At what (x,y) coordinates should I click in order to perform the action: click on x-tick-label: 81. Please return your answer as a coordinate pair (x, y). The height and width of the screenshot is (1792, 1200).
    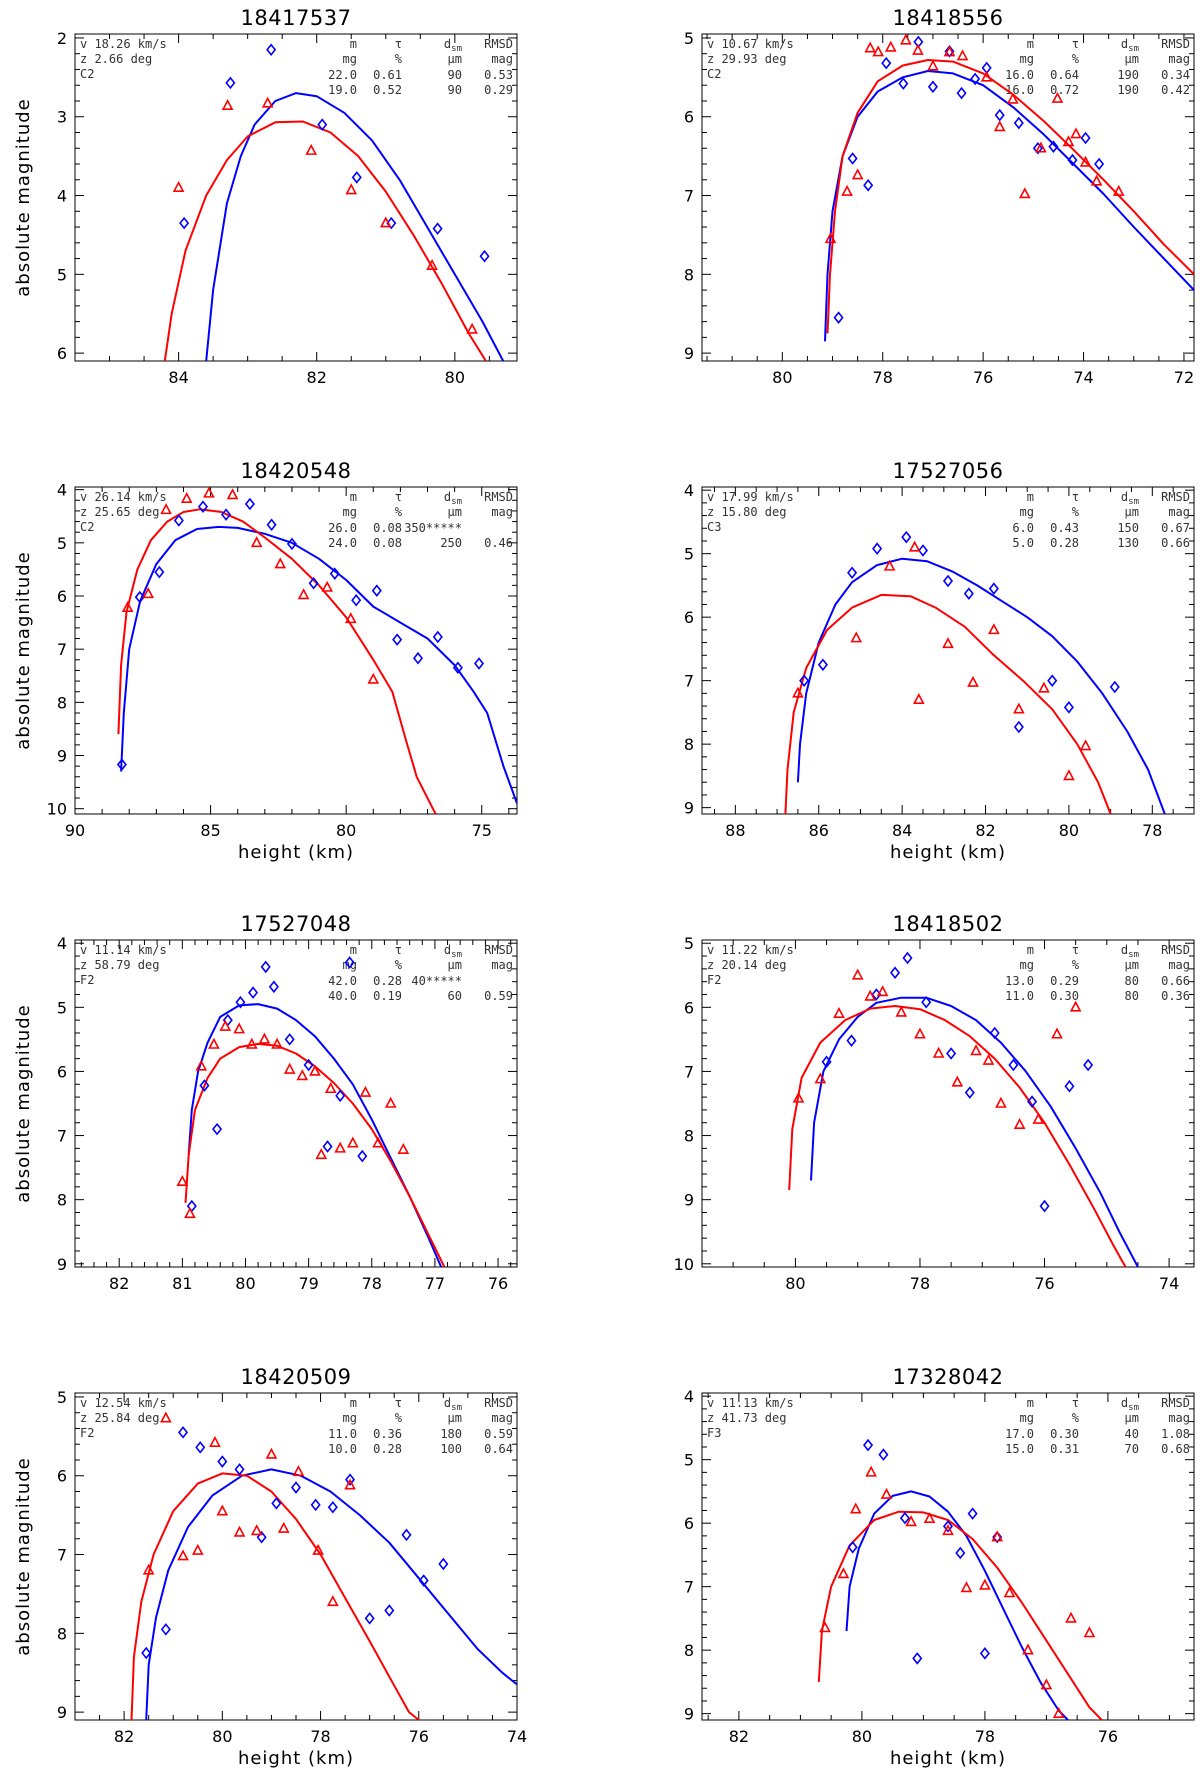
    Looking at the image, I should click on (182, 1283).